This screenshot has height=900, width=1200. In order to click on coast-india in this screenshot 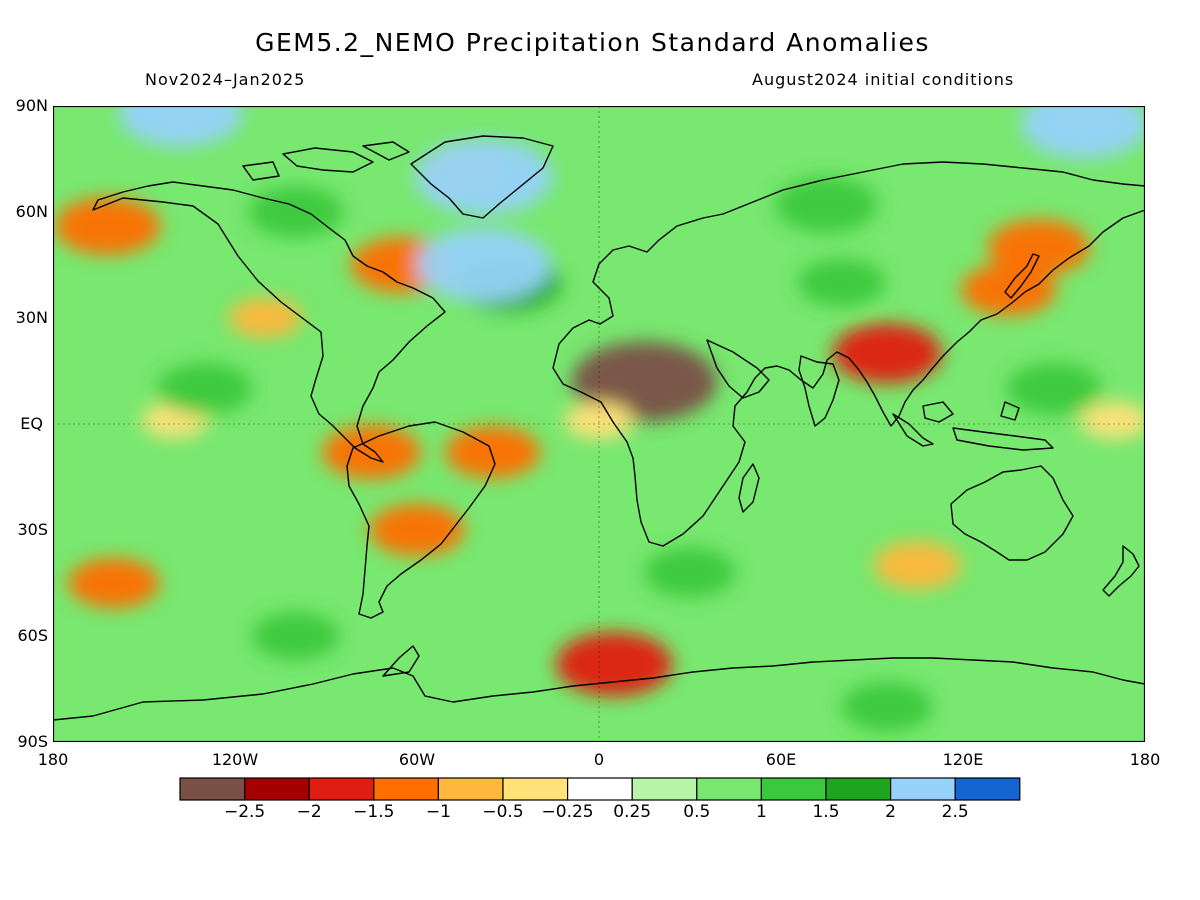, I will do `click(819, 391)`.